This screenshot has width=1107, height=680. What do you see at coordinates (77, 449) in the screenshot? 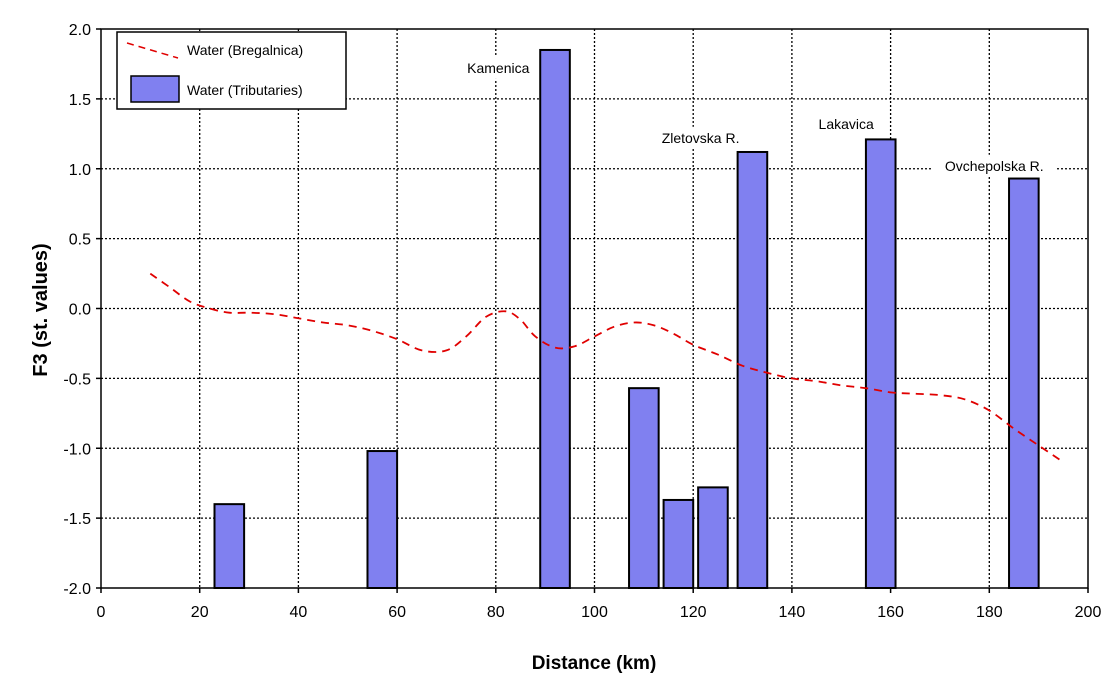
I see `y-tick-label: -1.0` at bounding box center [77, 449].